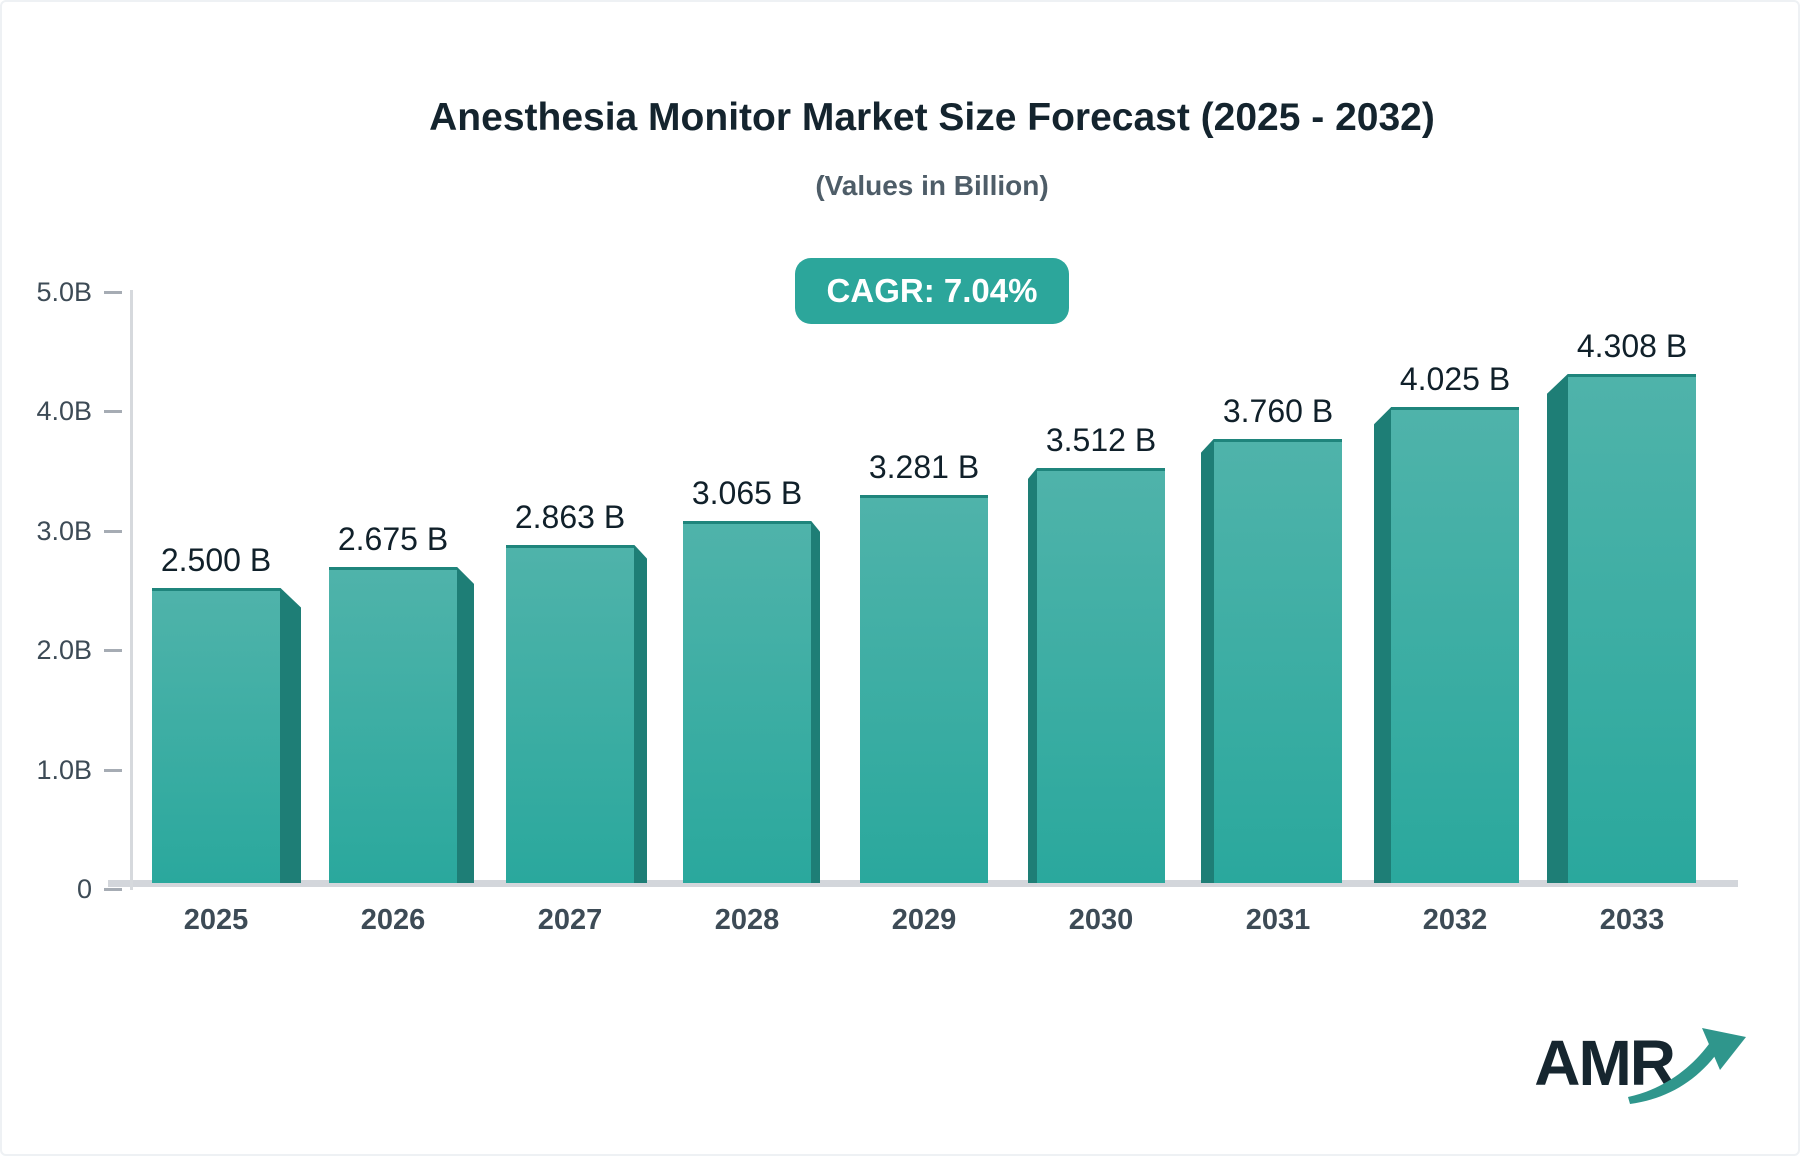  Describe the element at coordinates (640, 713) in the screenshot. I see `bar-side-2027` at that location.